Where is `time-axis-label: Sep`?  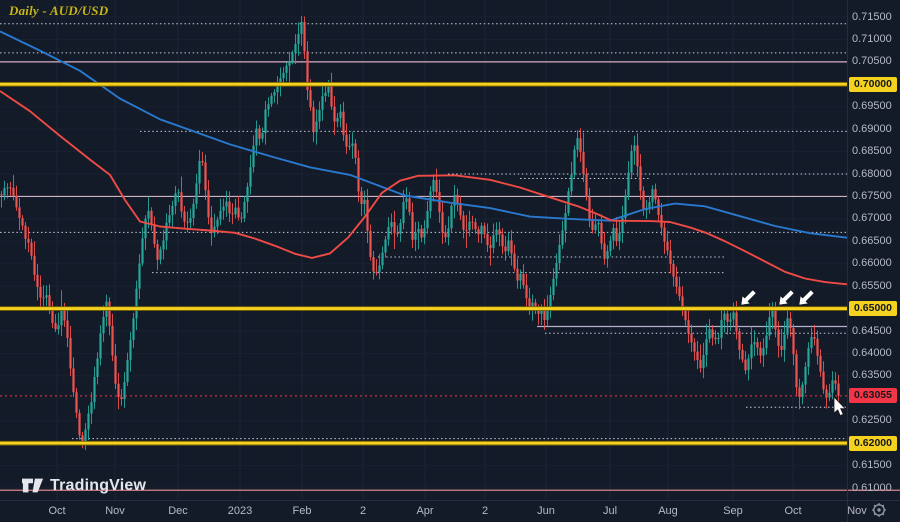 time-axis-label: Sep is located at coordinates (733, 511).